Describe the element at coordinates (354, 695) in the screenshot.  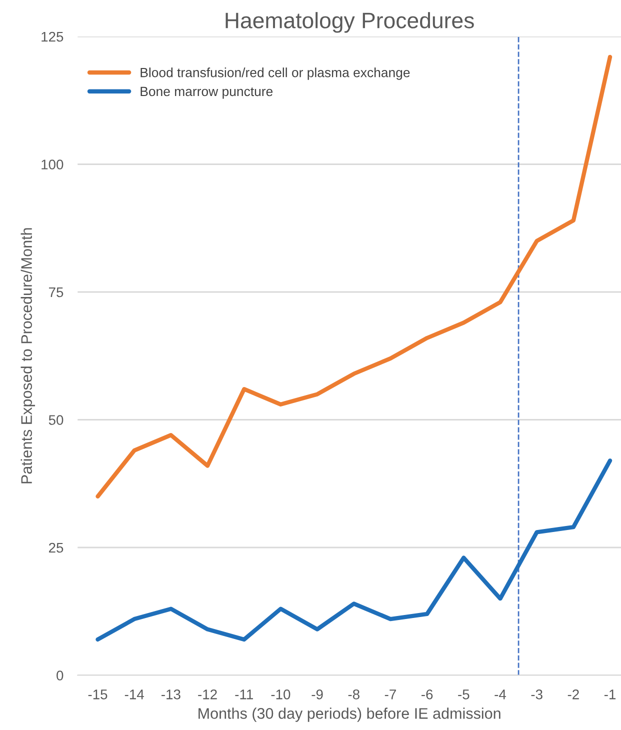
I see `x-tick-label: -8` at that location.